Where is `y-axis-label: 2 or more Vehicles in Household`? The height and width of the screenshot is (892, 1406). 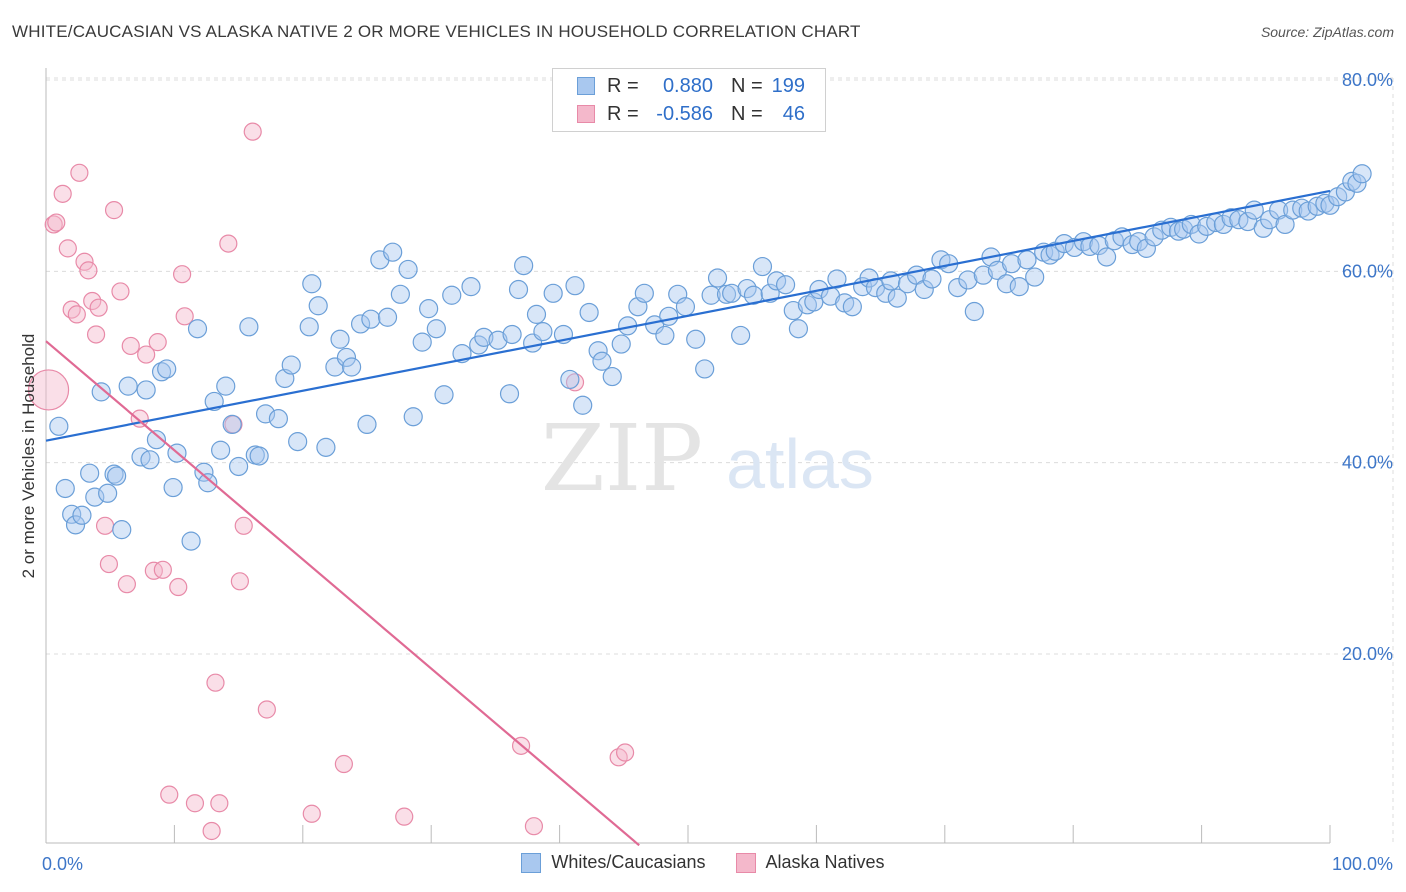
y-axis-label: 2 or more Vehicles in Household is located at coordinates (28, 456).